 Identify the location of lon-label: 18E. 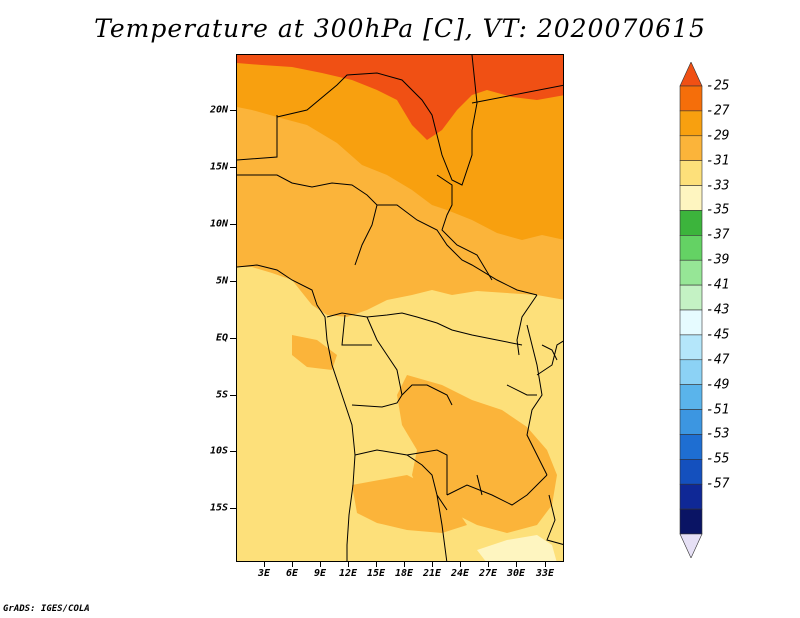
(404, 573).